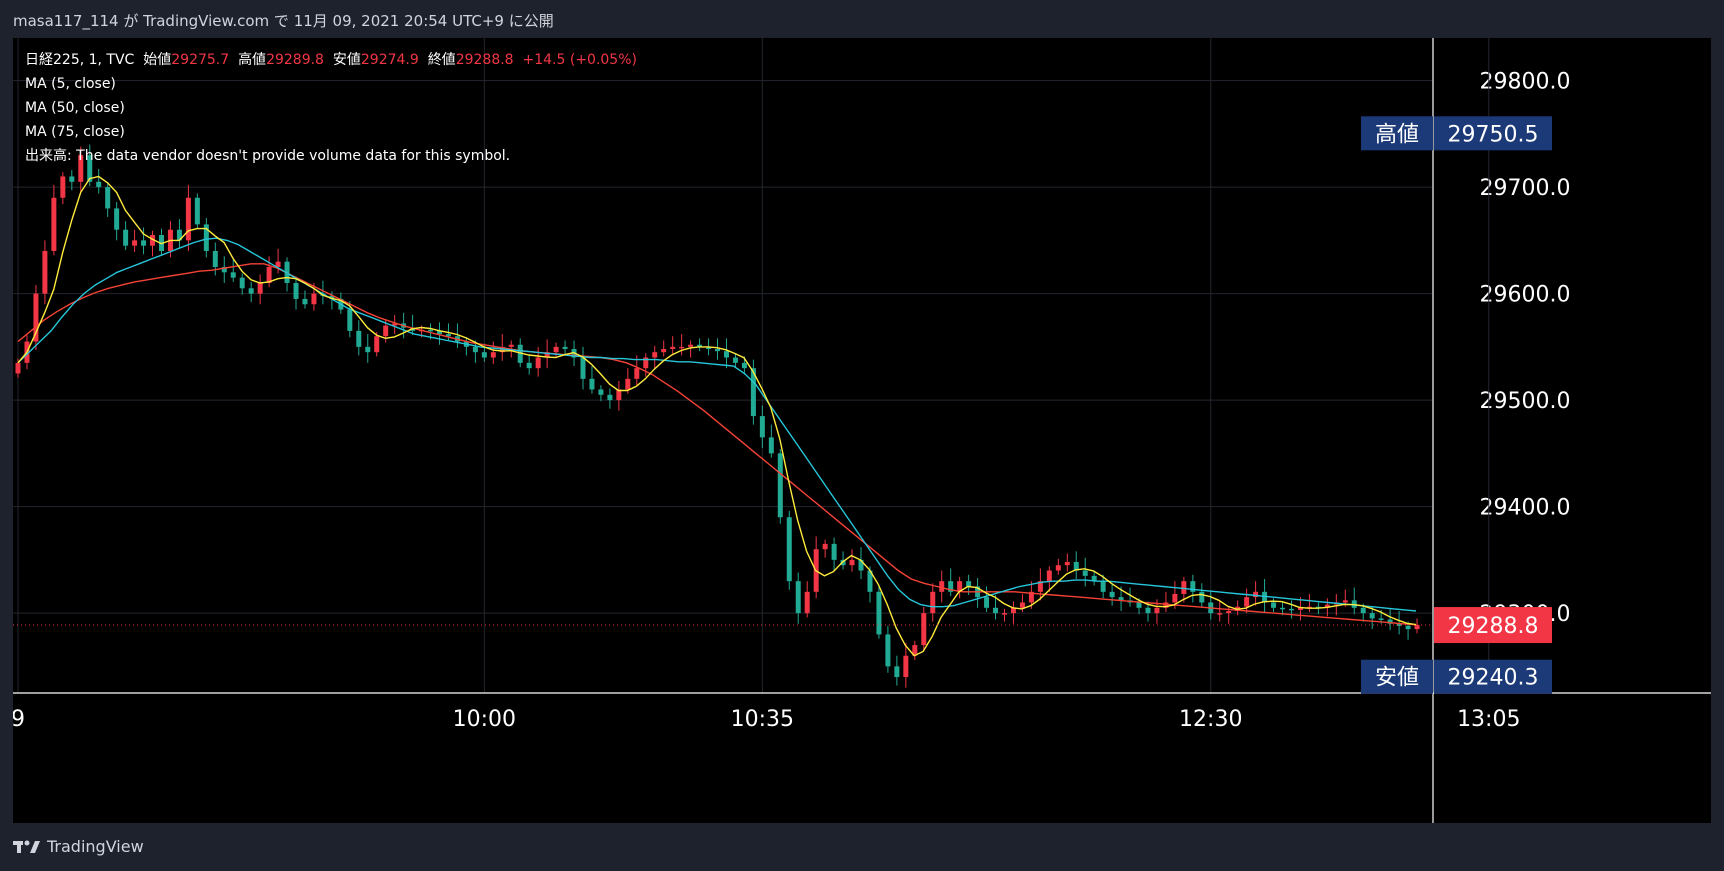 The height and width of the screenshot is (871, 1724). I want to click on ma50-legend: MA (50, close), so click(75, 108).